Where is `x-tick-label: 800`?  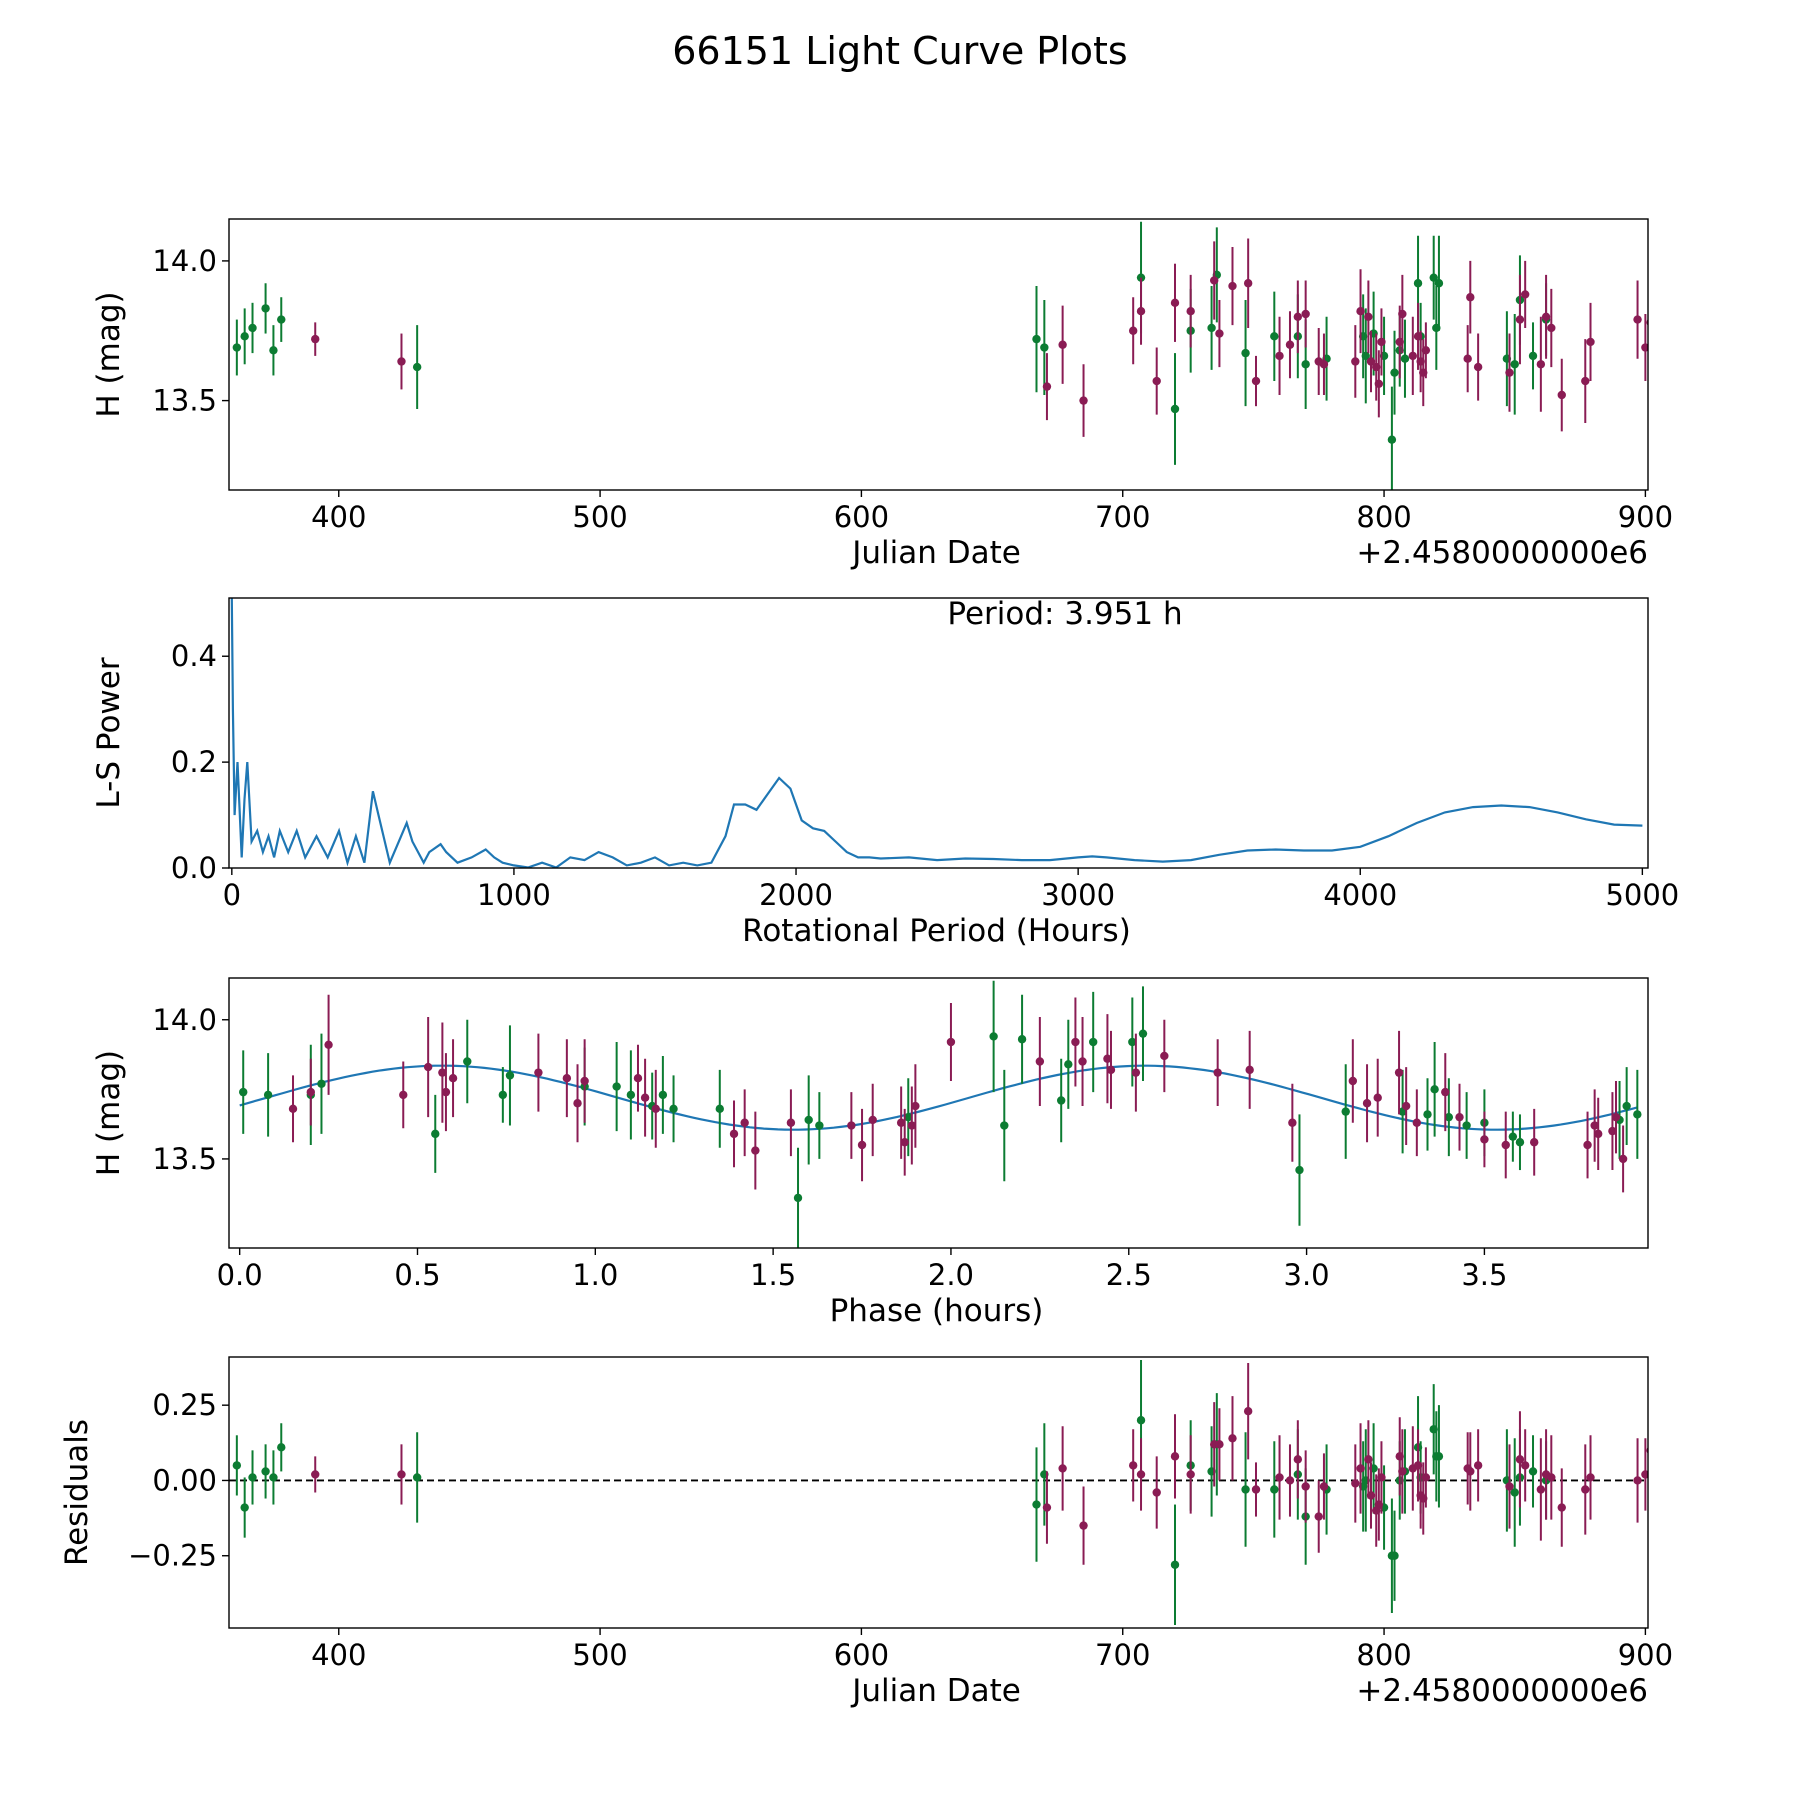 x-tick-label: 800 is located at coordinates (1383, 1655).